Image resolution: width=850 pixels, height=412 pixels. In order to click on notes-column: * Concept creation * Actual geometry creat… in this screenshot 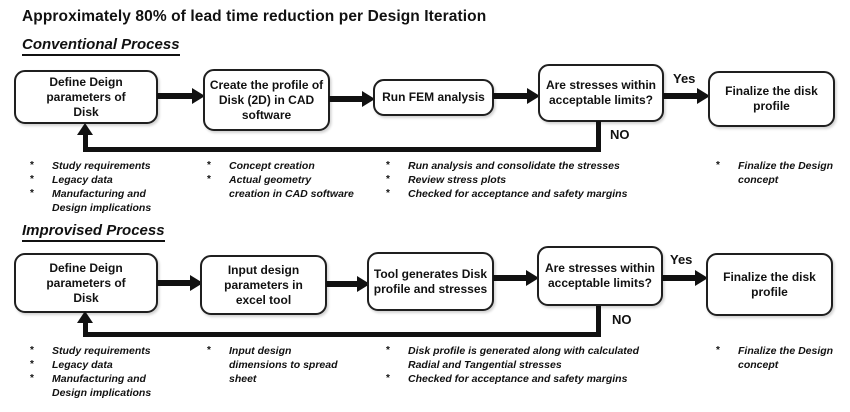, I will do `click(292, 180)`.